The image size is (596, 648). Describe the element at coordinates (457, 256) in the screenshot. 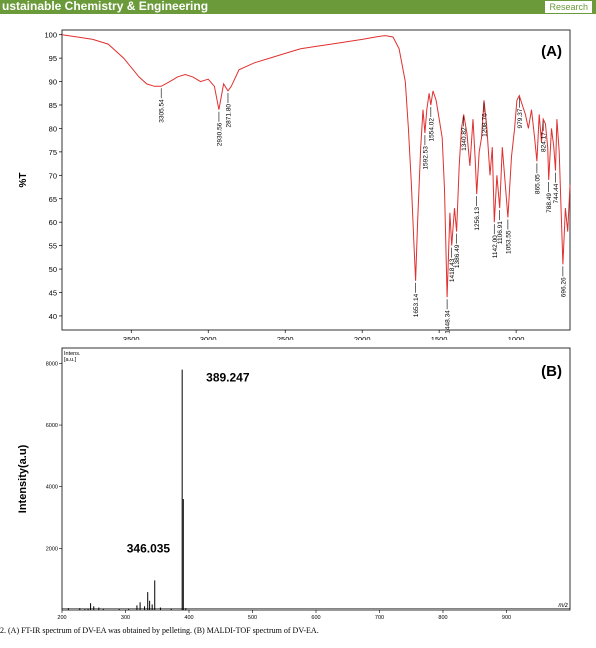

I see `ftir-peak-label: 1386.49` at that location.